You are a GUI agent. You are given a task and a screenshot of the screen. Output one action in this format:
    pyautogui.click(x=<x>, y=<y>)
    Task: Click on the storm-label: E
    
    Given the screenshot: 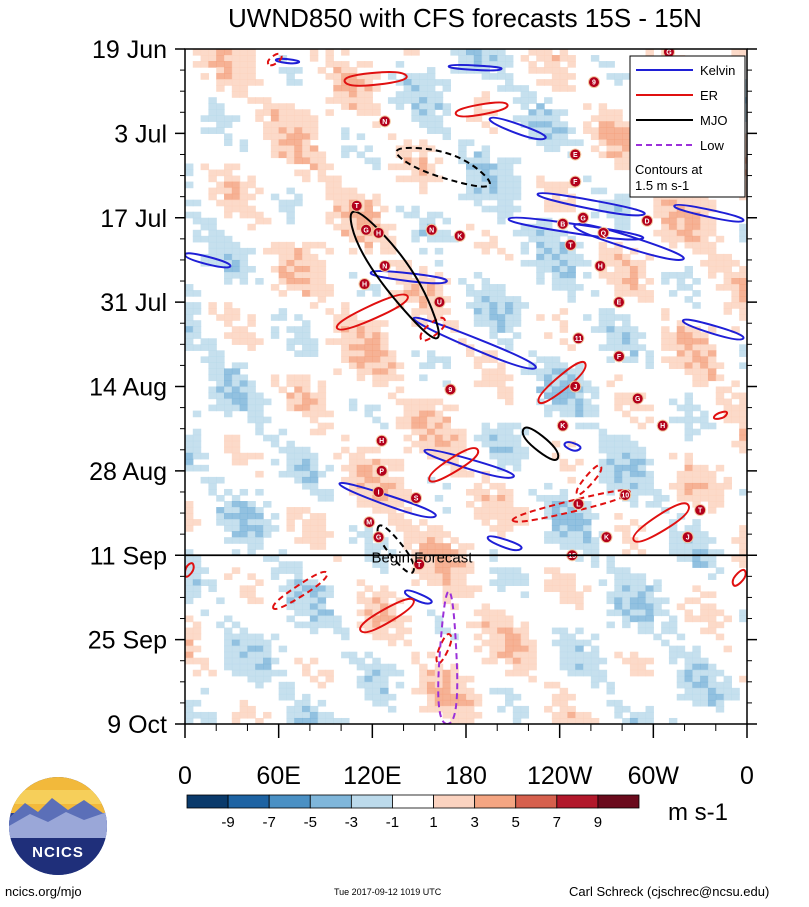 What is the action you would take?
    pyautogui.click(x=575, y=155)
    